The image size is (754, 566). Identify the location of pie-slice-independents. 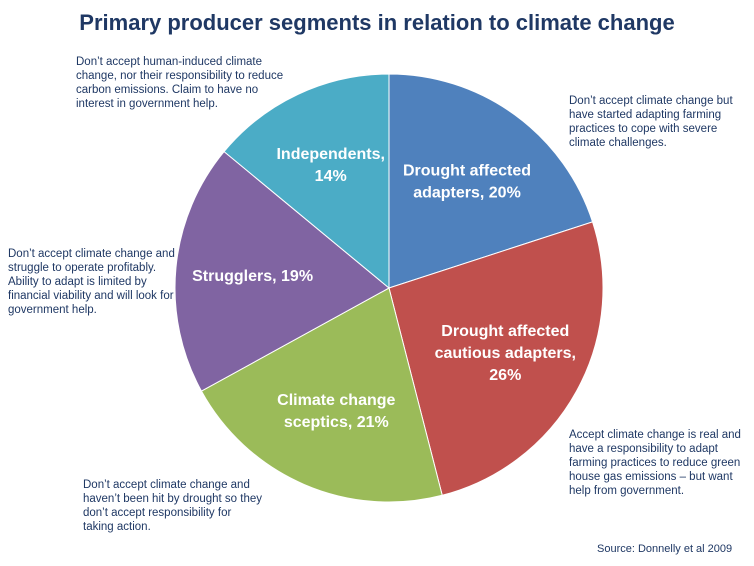
(306, 181).